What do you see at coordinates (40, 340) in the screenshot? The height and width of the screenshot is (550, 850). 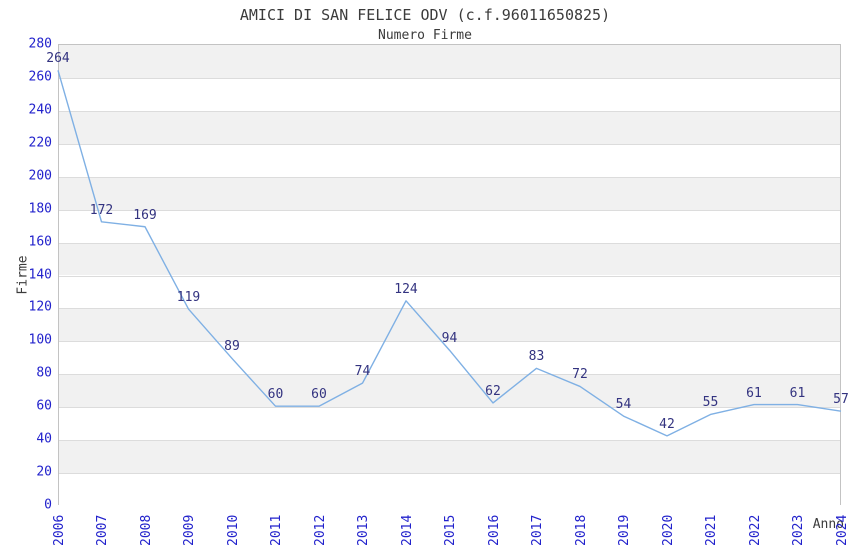 I see `y-tick-label: 100` at bounding box center [40, 340].